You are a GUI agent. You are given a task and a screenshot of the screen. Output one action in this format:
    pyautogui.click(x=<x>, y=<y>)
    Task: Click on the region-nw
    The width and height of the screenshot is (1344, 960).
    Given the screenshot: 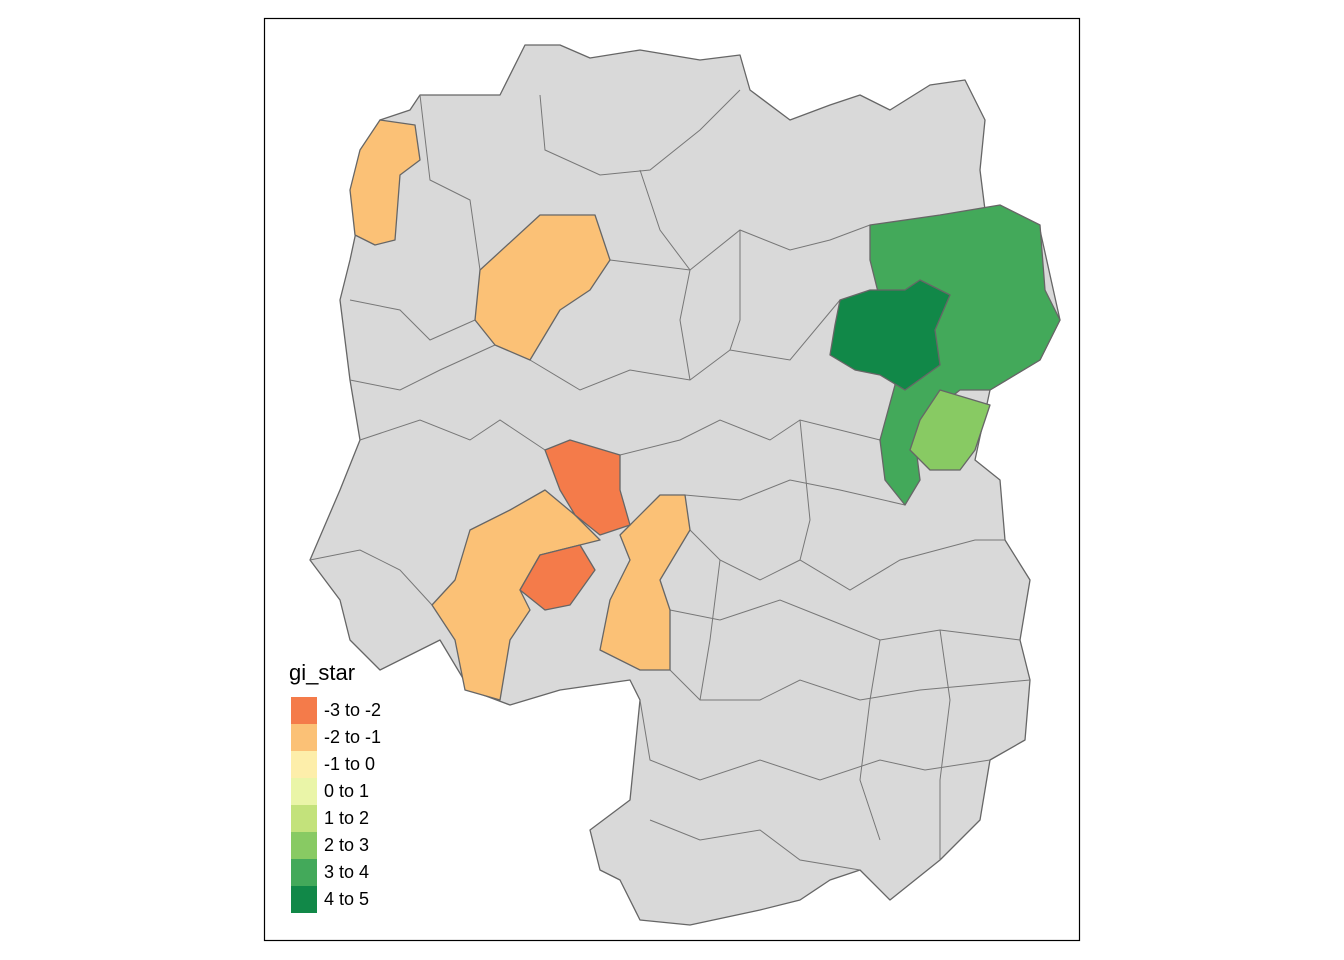 What is the action you would take?
    pyautogui.click(x=385, y=182)
    